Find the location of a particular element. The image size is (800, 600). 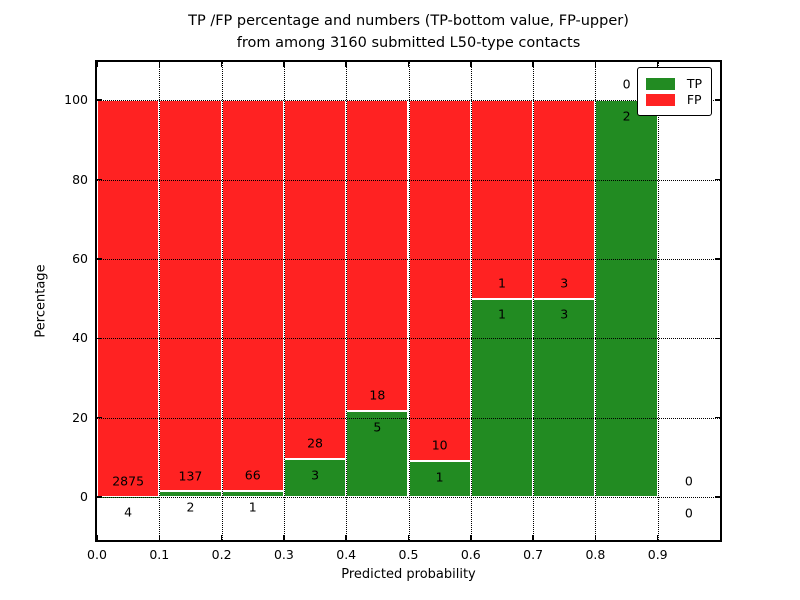

y-tick-label: 20 is located at coordinates (80, 417).